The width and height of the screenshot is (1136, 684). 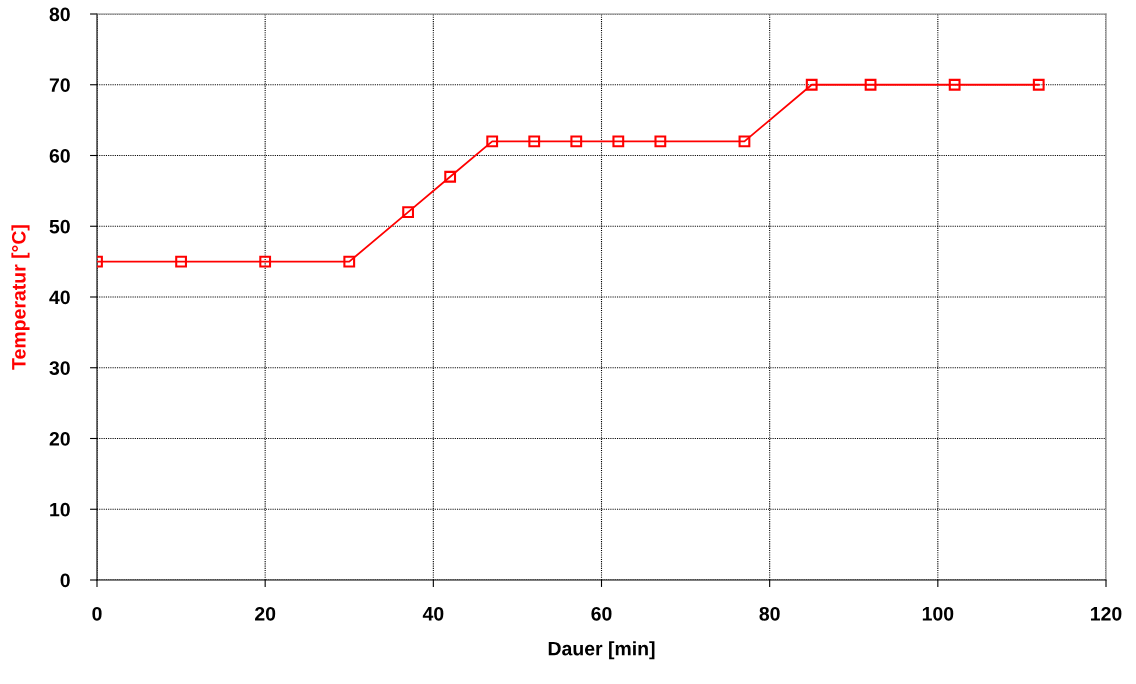 I want to click on y-tick-label: 30, so click(x=59, y=368).